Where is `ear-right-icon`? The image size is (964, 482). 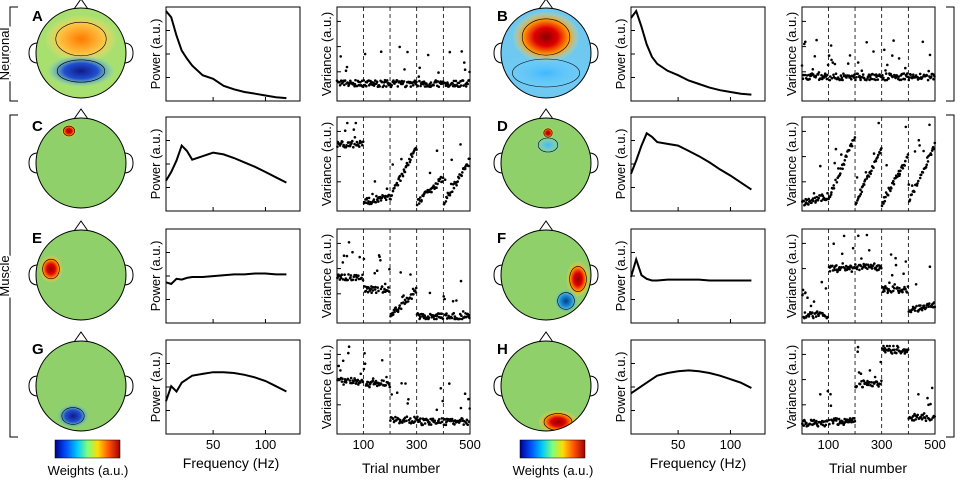 ear-right-icon is located at coordinates (593, 163).